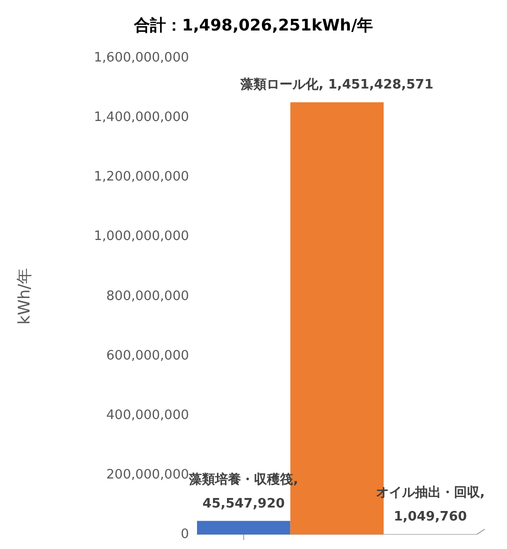 The width and height of the screenshot is (507, 549). I want to click on y-tick-label: 400,000,000, so click(147, 415).